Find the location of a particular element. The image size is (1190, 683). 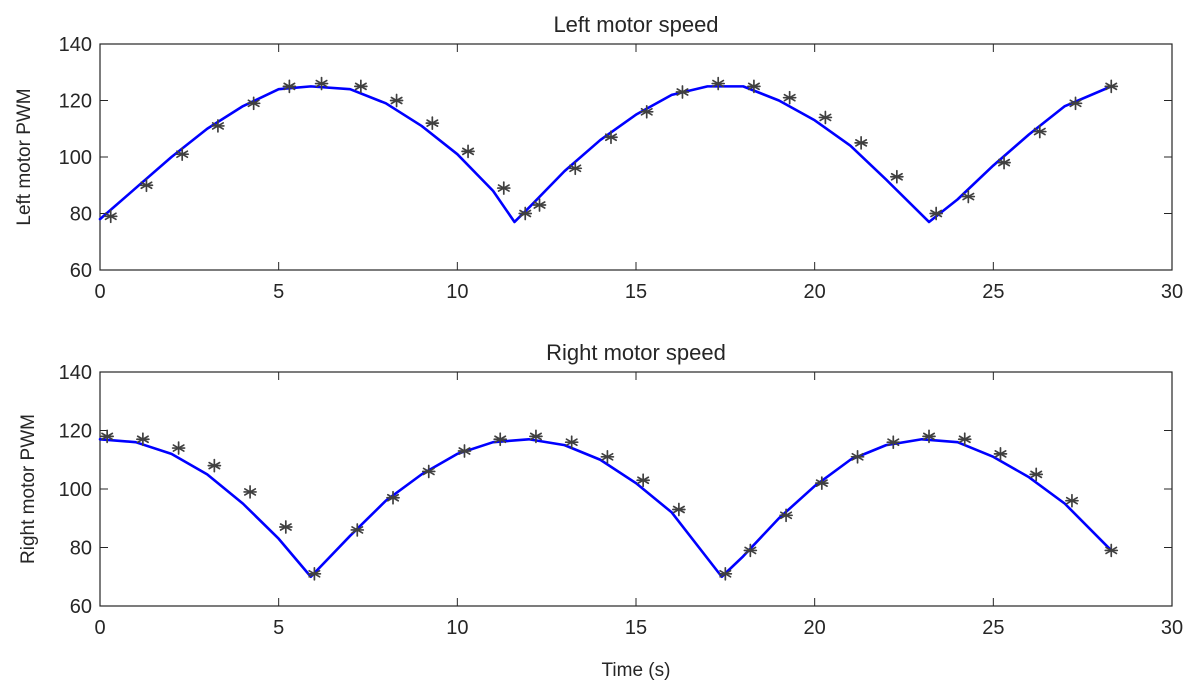

right-motor-xtick-label: 20 is located at coordinates (815, 628).